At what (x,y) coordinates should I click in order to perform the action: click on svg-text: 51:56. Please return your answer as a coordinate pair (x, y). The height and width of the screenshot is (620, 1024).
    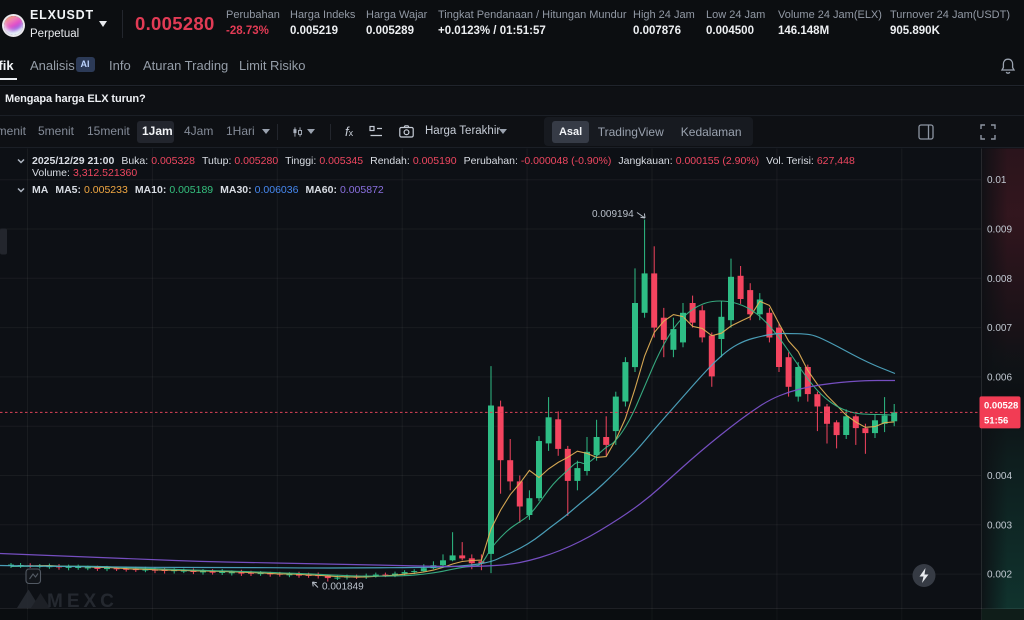
    Looking at the image, I should click on (996, 420).